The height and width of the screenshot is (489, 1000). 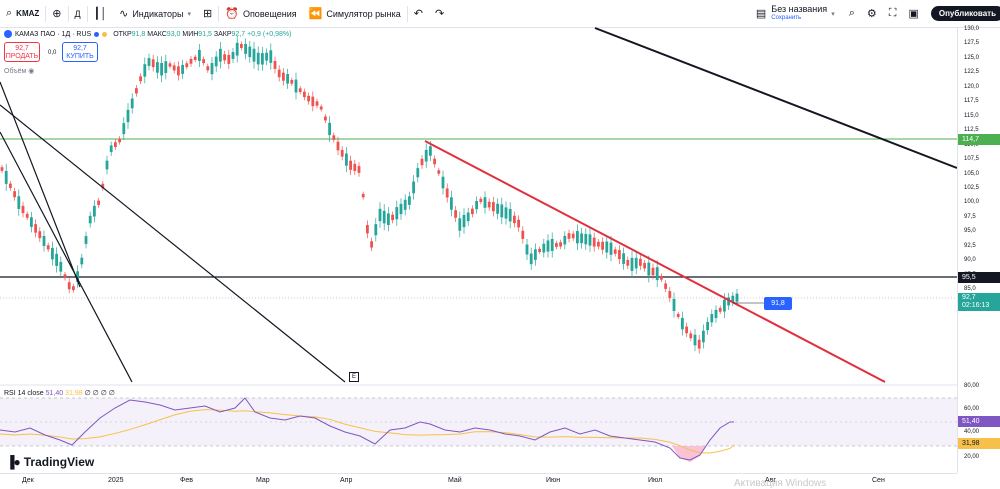 What do you see at coordinates (976, 305) in the screenshot?
I see `bar-countdown: 02:16:13` at bounding box center [976, 305].